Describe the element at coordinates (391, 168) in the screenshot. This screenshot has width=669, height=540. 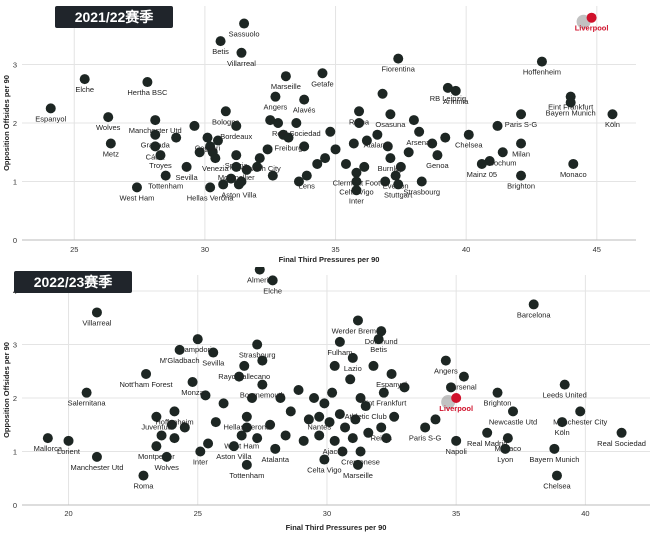
I see `point-label-burnley: Burnley` at that location.